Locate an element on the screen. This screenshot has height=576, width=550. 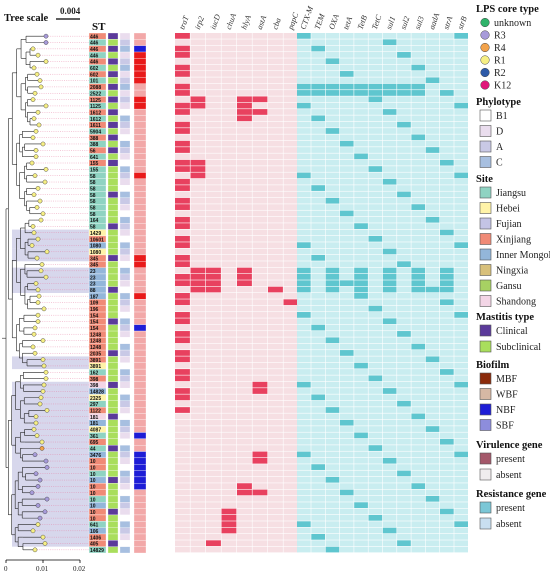
lps-legend-title: LPS core type is located at coordinates (507, 9).